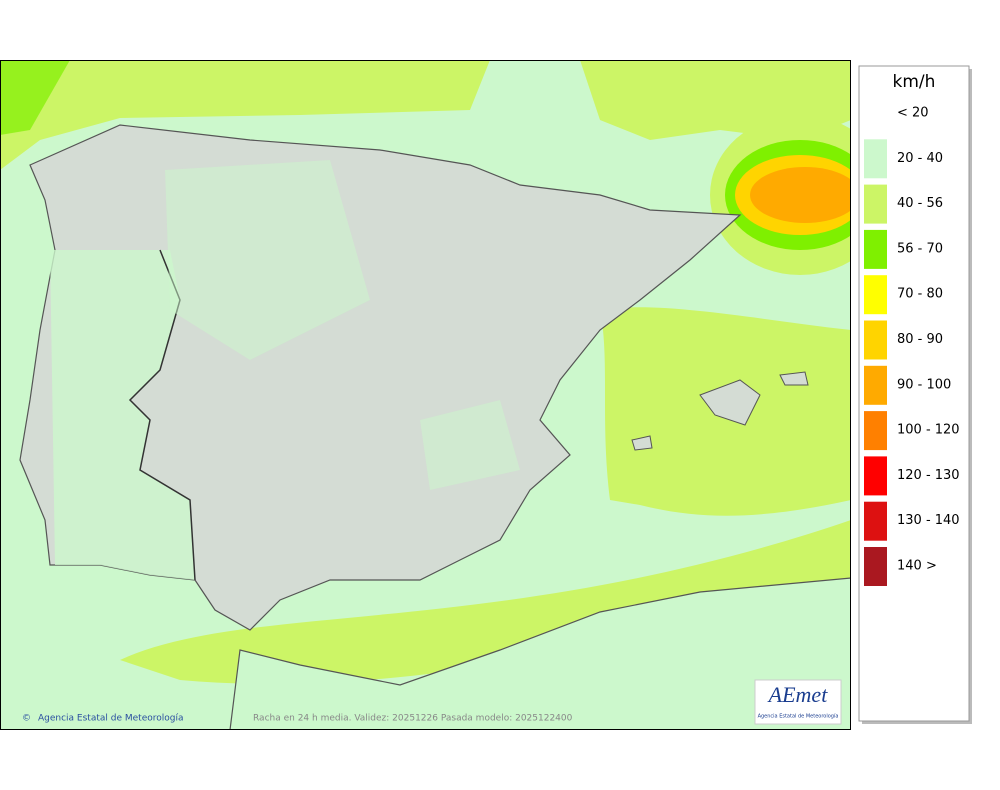 The width and height of the screenshot is (1000, 790). What do you see at coordinates (920, 294) in the screenshot?
I see `legend-label: 70 - 80` at bounding box center [920, 294].